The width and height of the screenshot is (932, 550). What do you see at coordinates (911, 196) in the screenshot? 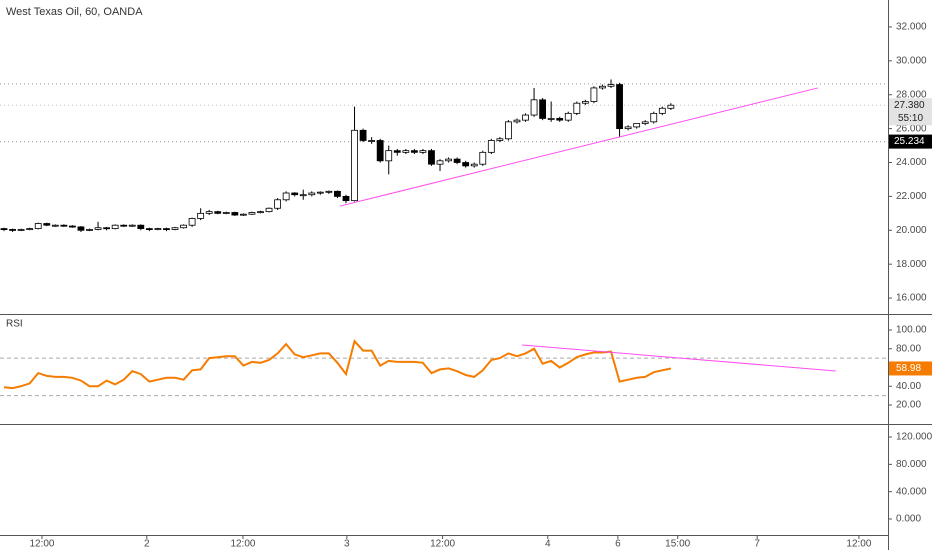
I see `y-tick-label: 22.000` at bounding box center [911, 196].